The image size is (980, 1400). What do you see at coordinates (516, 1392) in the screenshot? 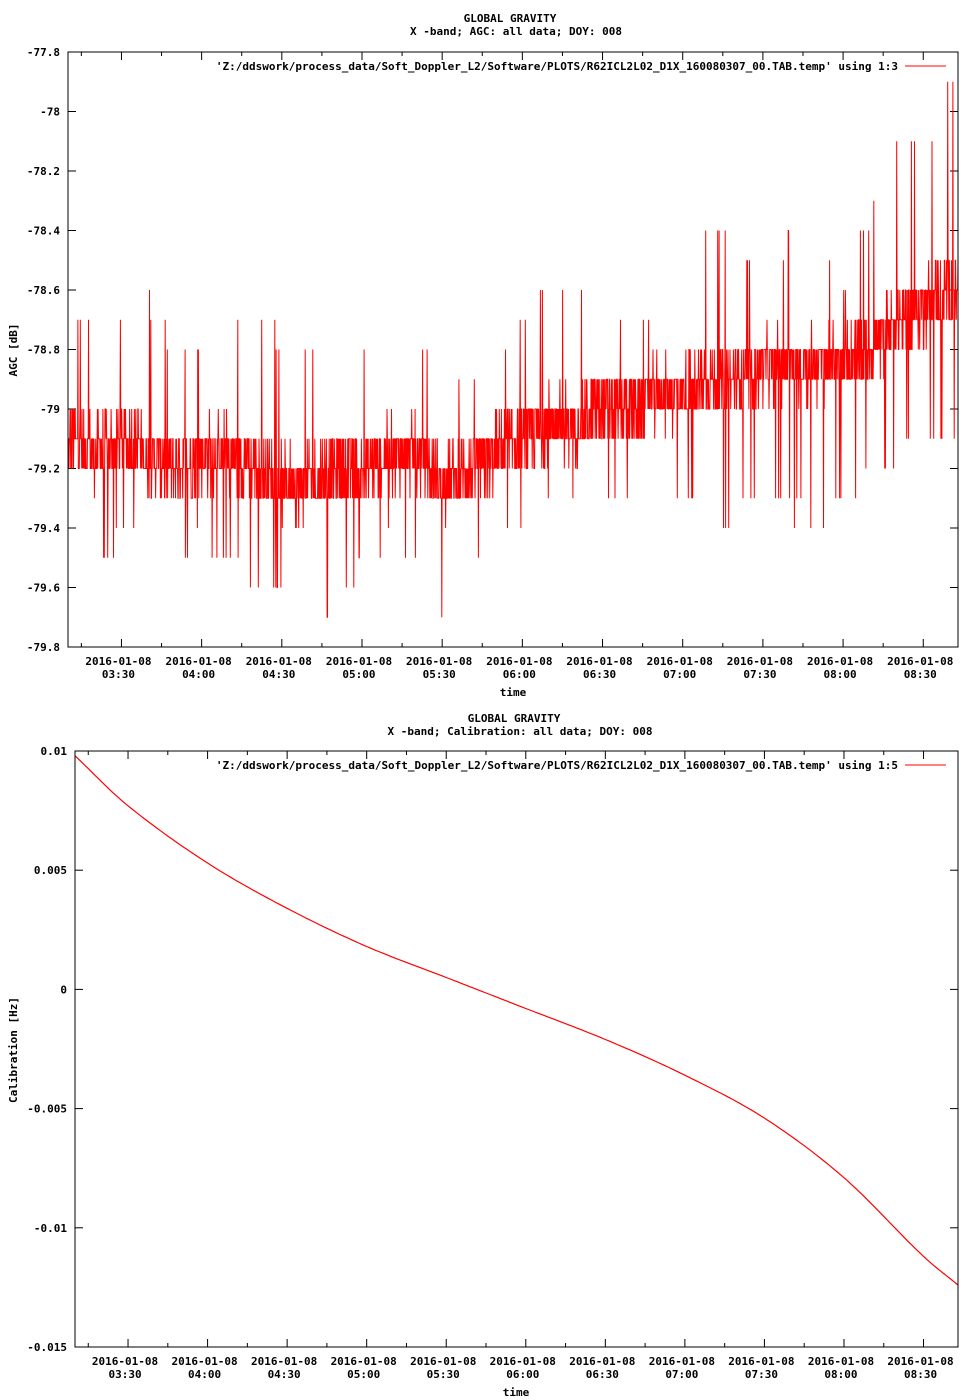
I see `calibration-x-axis-label: time` at bounding box center [516, 1392].